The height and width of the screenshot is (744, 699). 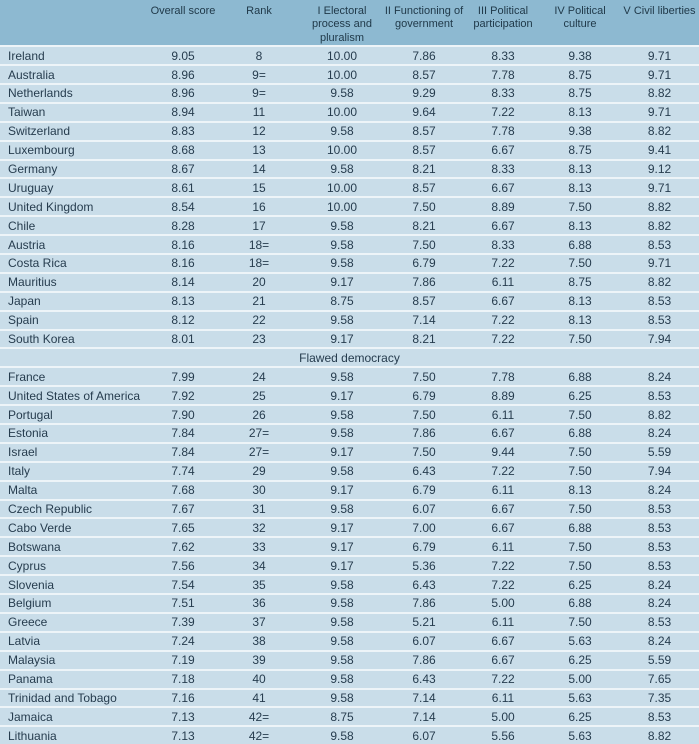 I want to click on column-header-functioning-of-government: II Functioning of government, so click(x=424, y=23).